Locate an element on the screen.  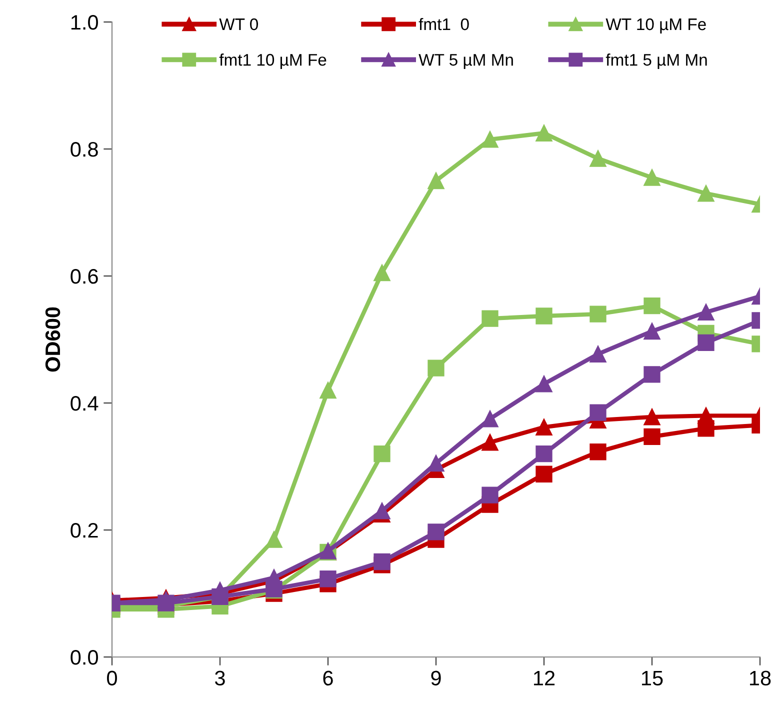
y-tick-label: 0.6 is located at coordinates (84, 276).